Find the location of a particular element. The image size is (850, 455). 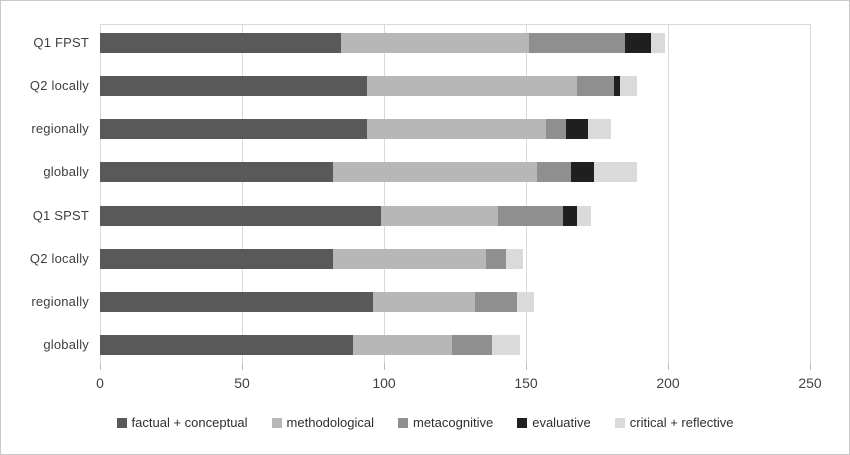

x-tick-label: 250 is located at coordinates (810, 383).